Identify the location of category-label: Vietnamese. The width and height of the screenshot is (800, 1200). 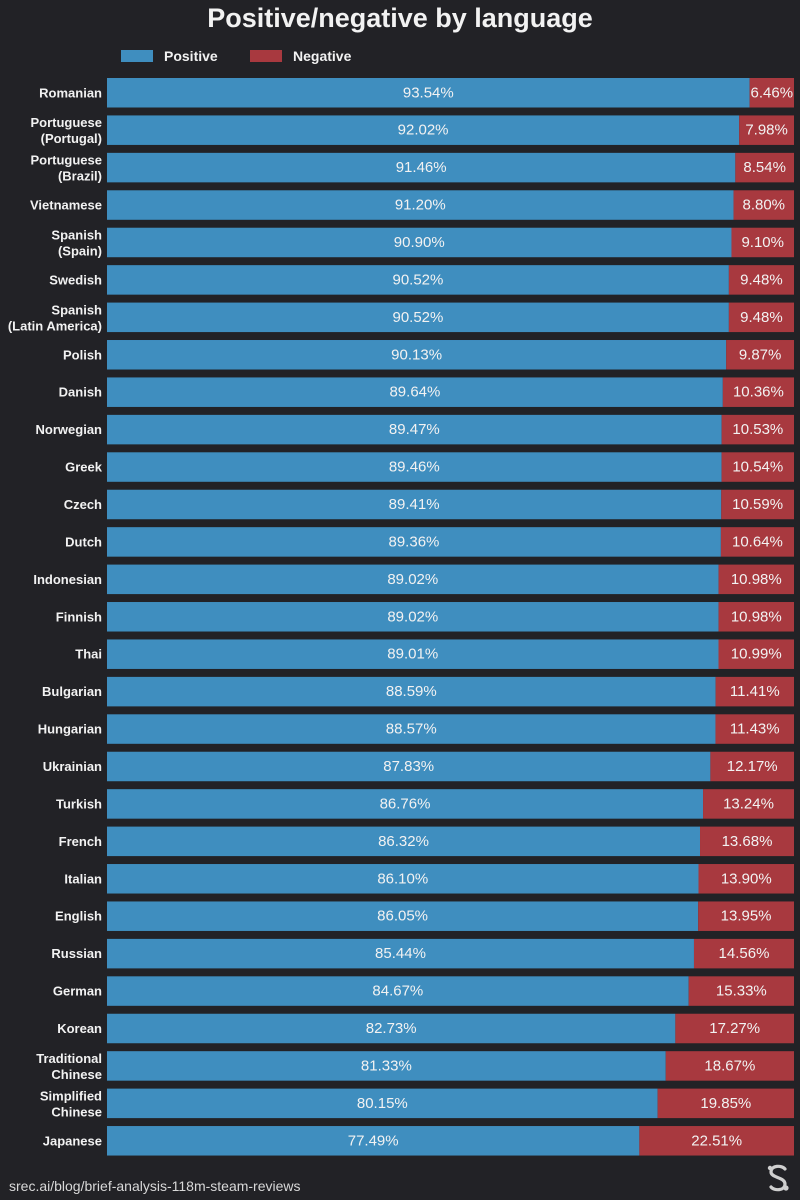
(66, 205).